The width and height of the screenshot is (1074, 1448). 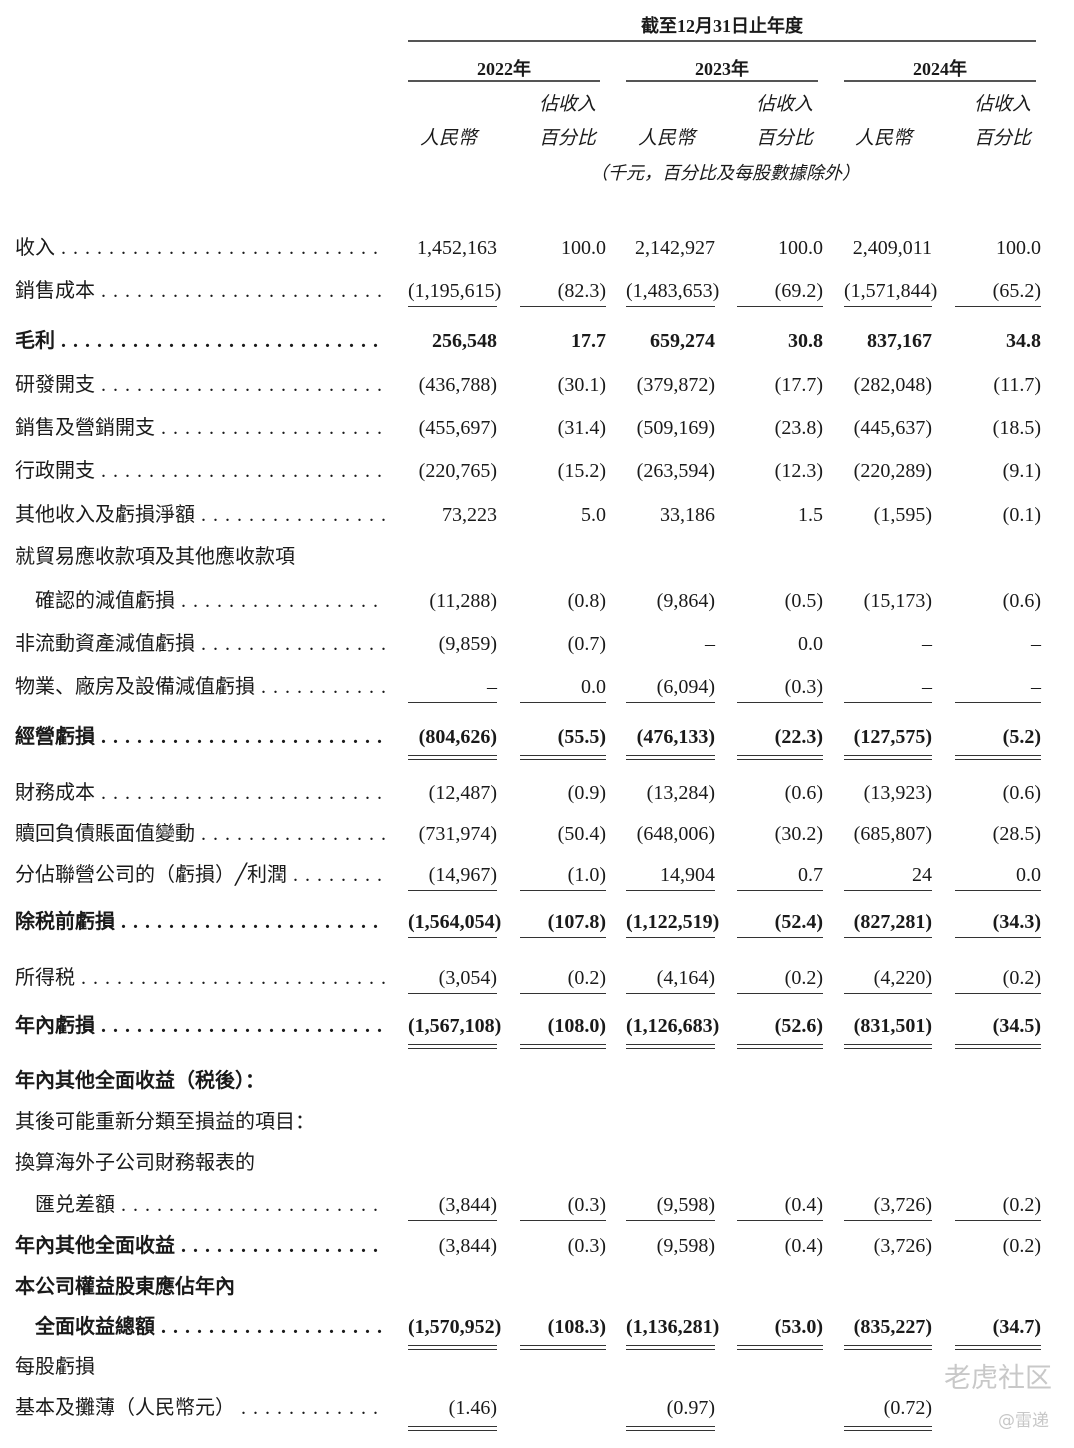 I want to click on table-row: 其後可能重新分類至損益的項目：, so click(x=537, y=1122).